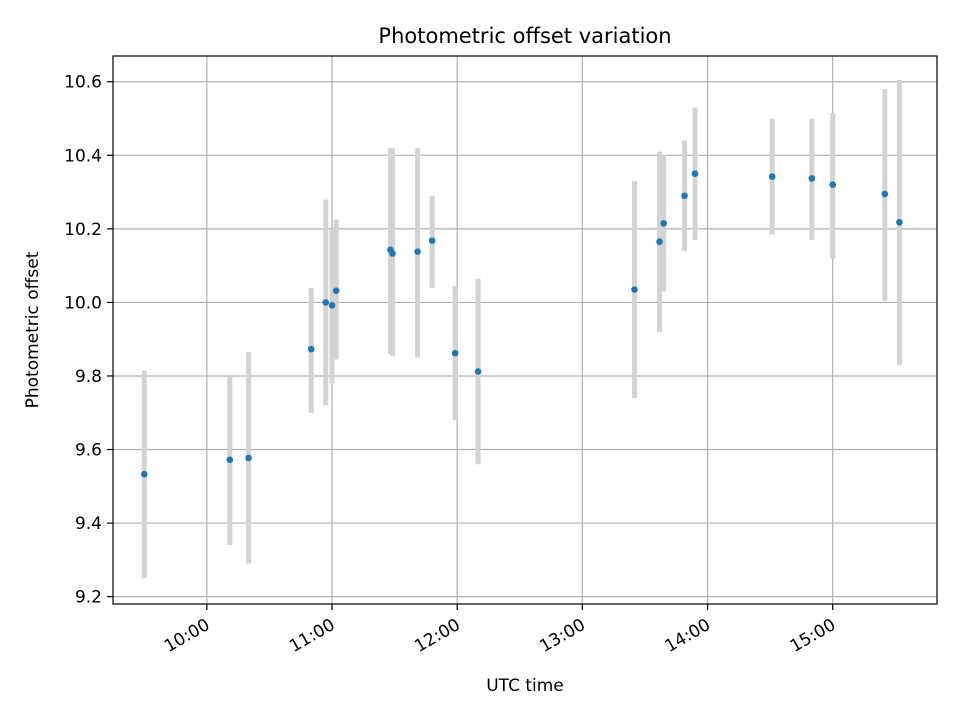  What do you see at coordinates (525, 686) in the screenshot?
I see `x-axis-label: UTC time` at bounding box center [525, 686].